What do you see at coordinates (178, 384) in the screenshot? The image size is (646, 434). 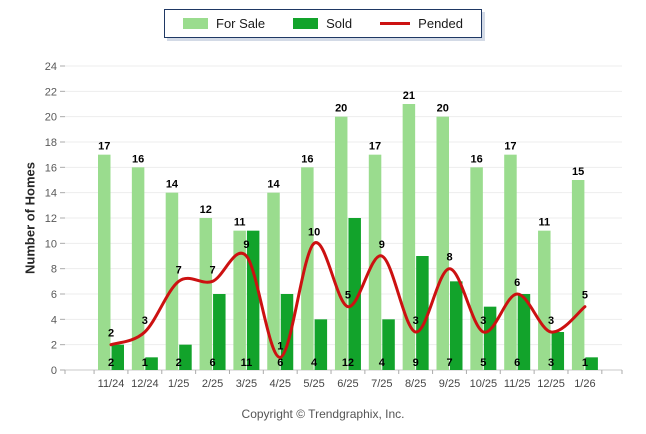 I see `x-tick-label: 1/25` at bounding box center [178, 384].